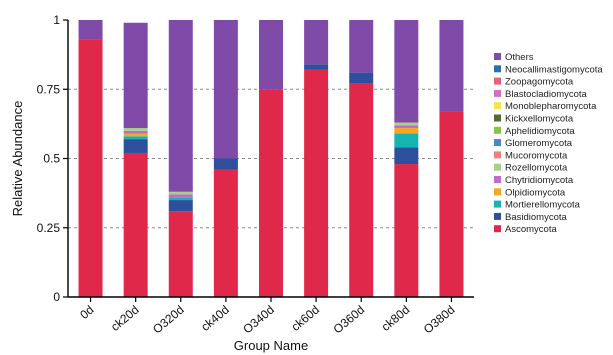 The image size is (613, 355). I want to click on legend-item: Neocallimastigomycota, so click(548, 69).